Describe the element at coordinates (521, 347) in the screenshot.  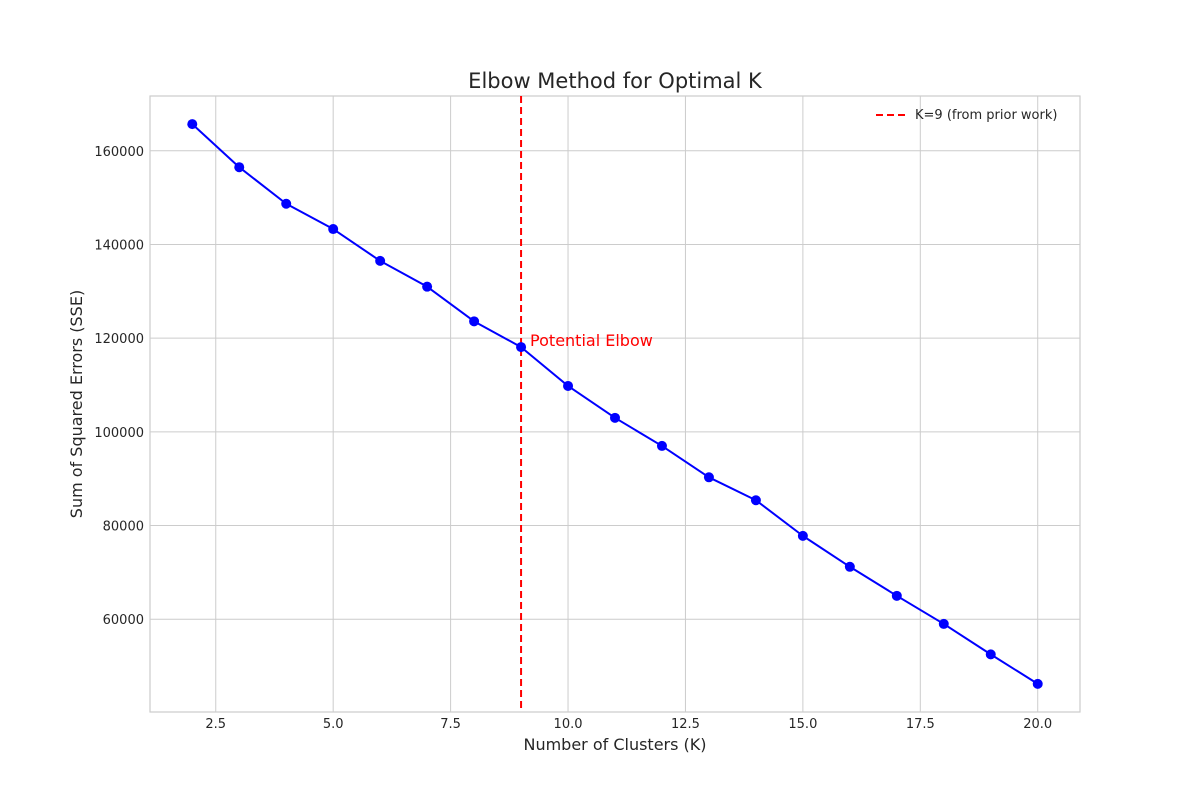
I see `data-point-k9` at that location.